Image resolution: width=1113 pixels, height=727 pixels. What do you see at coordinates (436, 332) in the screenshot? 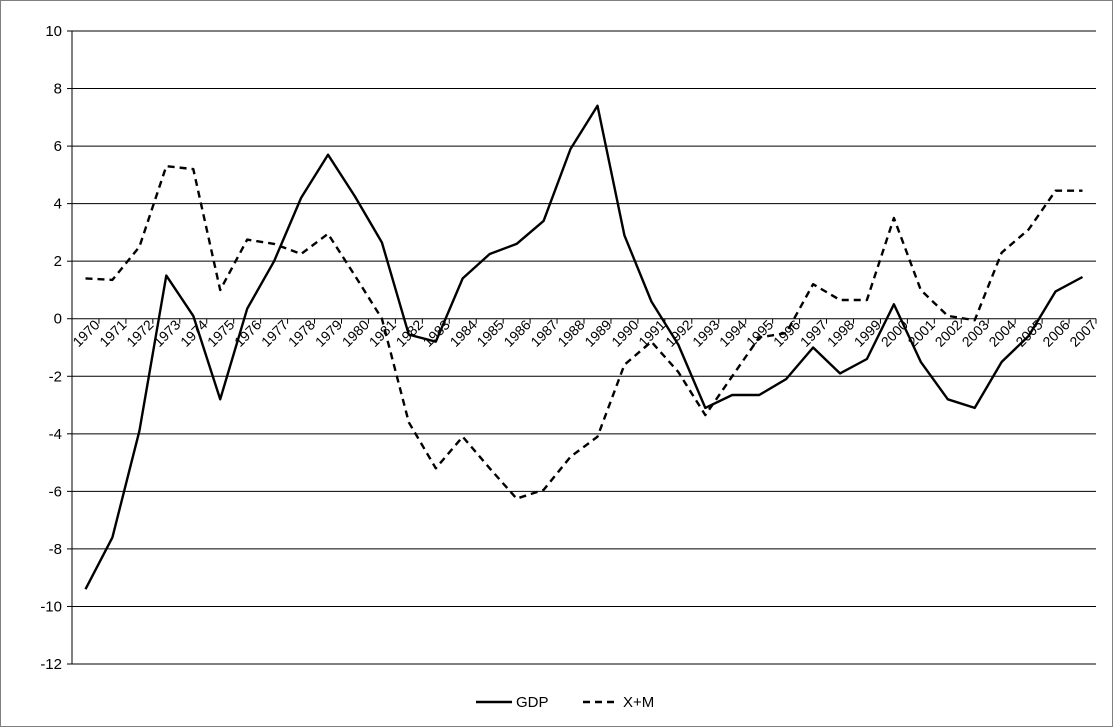
I see `x-tick-label: 1983` at bounding box center [436, 332].